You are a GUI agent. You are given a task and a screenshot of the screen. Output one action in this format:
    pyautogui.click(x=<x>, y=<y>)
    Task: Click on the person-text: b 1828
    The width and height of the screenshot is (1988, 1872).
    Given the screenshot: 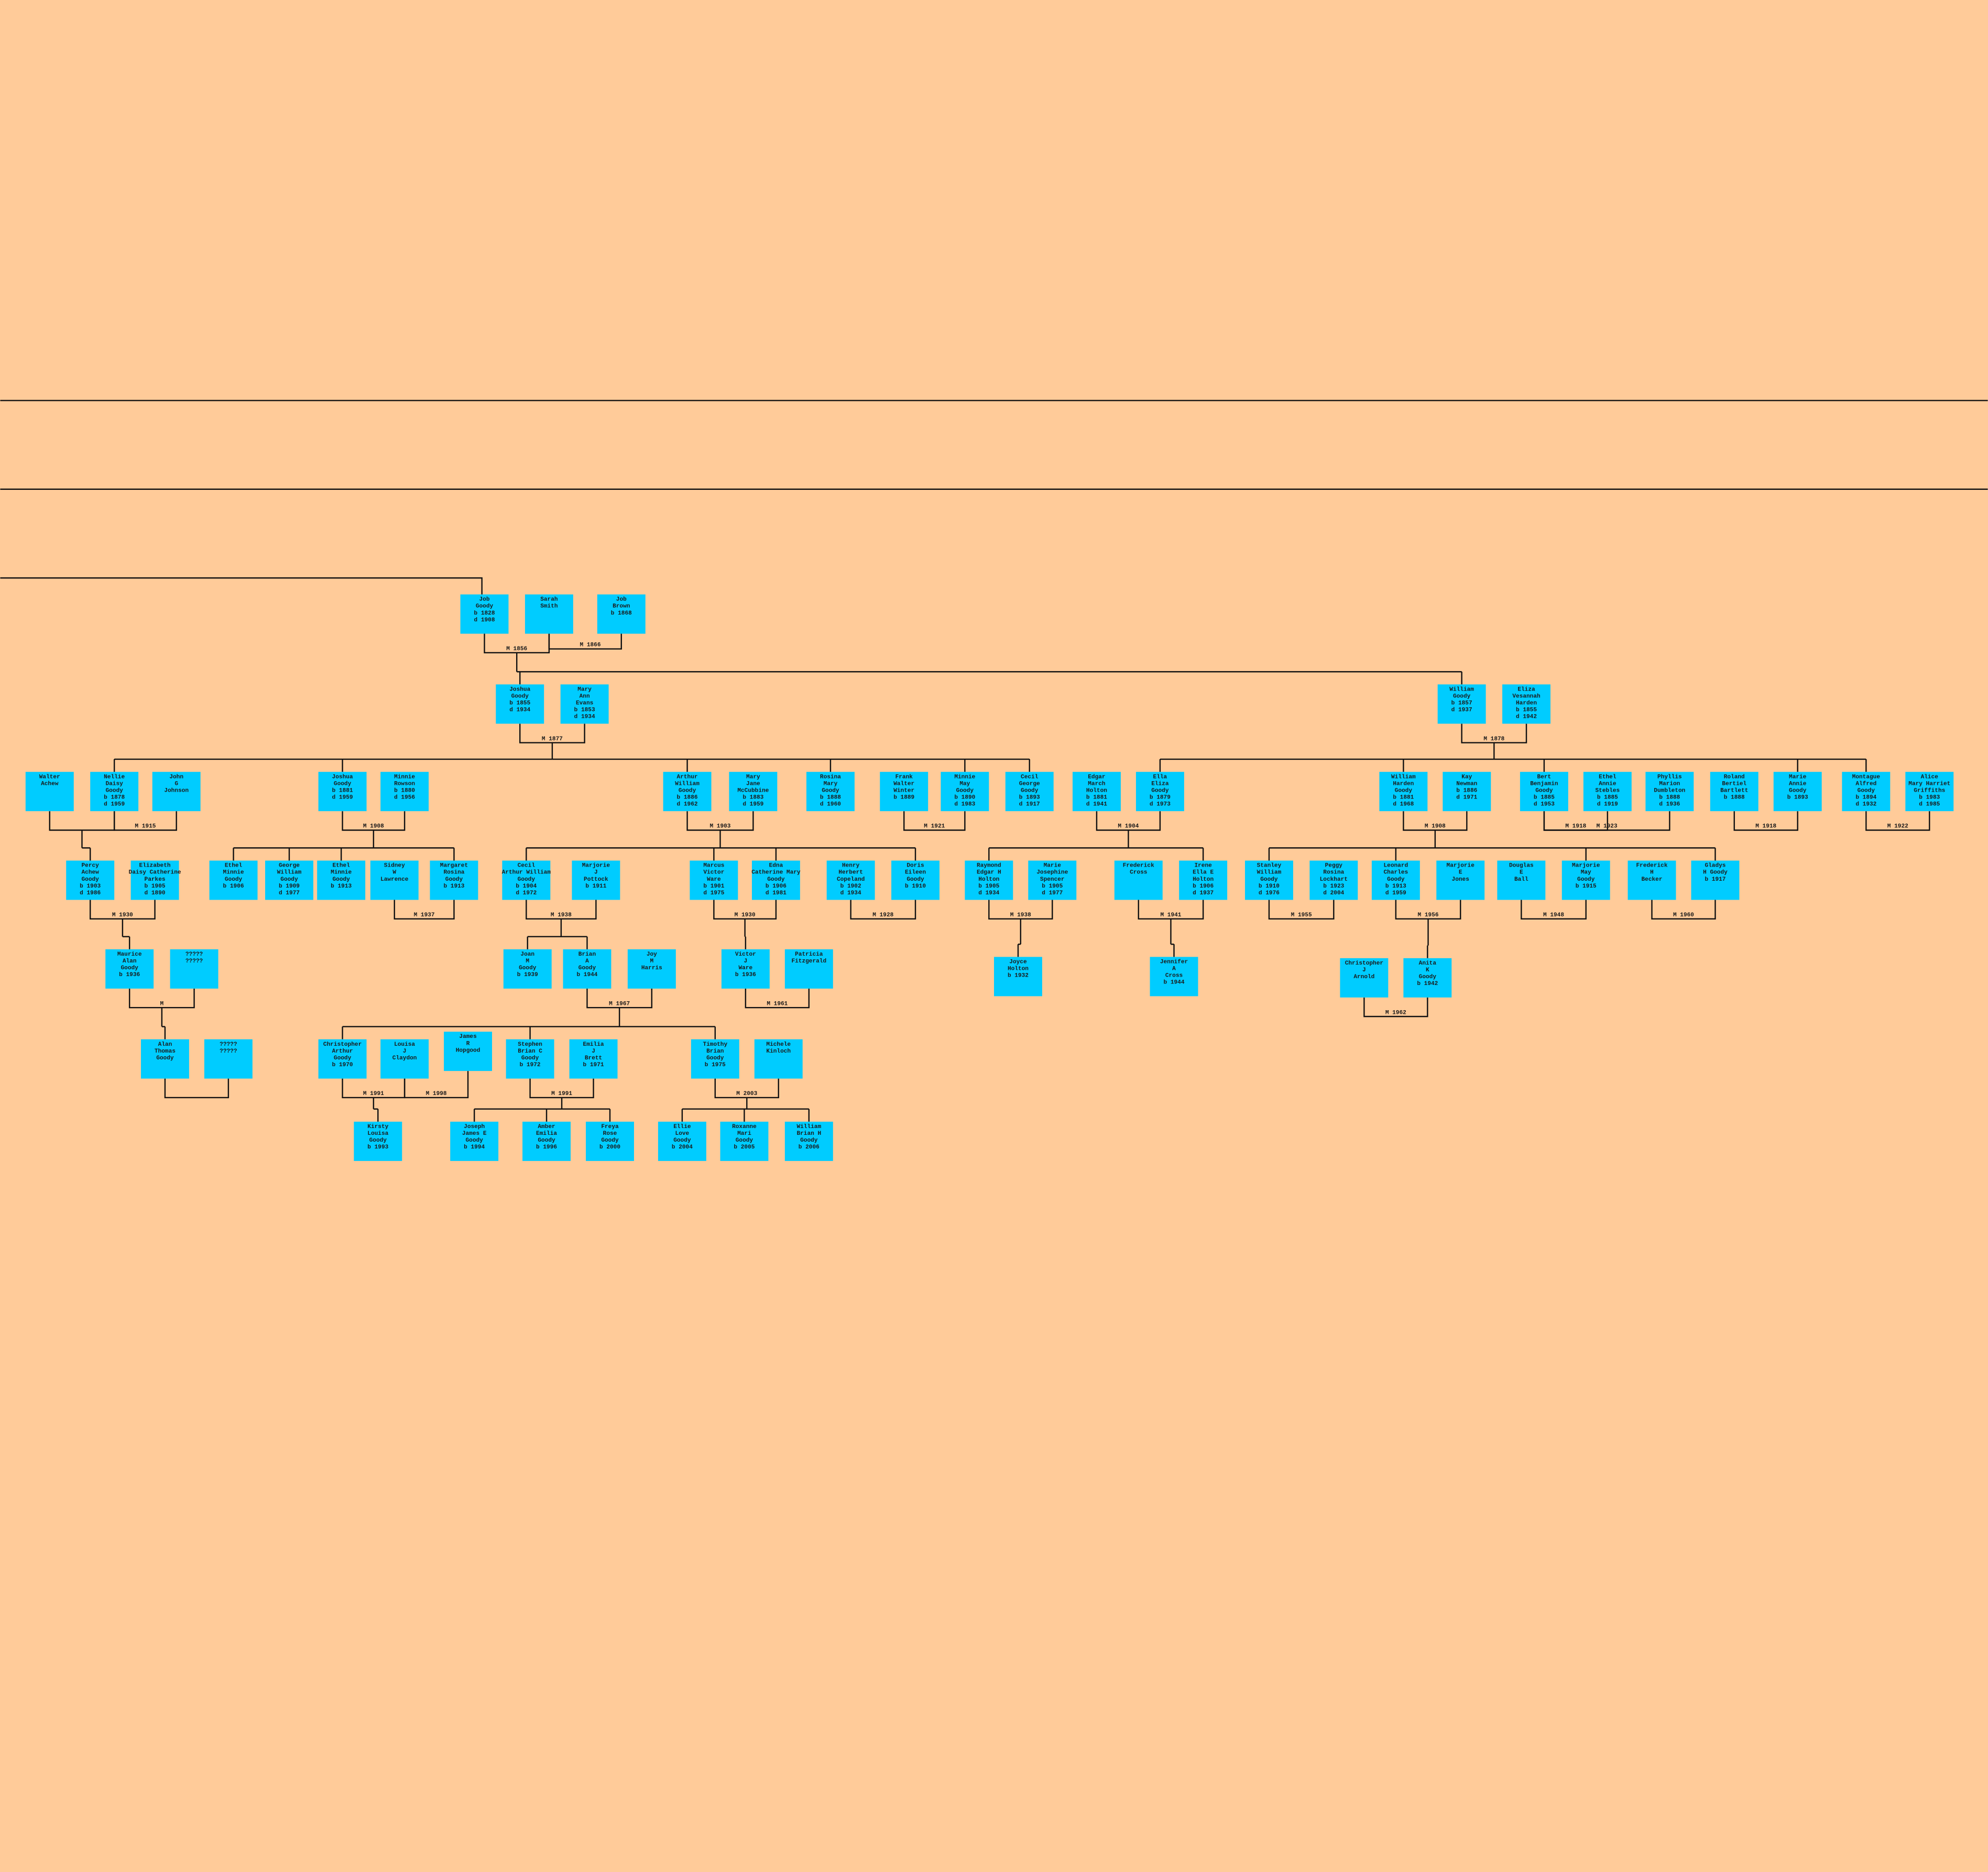 What is the action you would take?
    pyautogui.click(x=484, y=613)
    